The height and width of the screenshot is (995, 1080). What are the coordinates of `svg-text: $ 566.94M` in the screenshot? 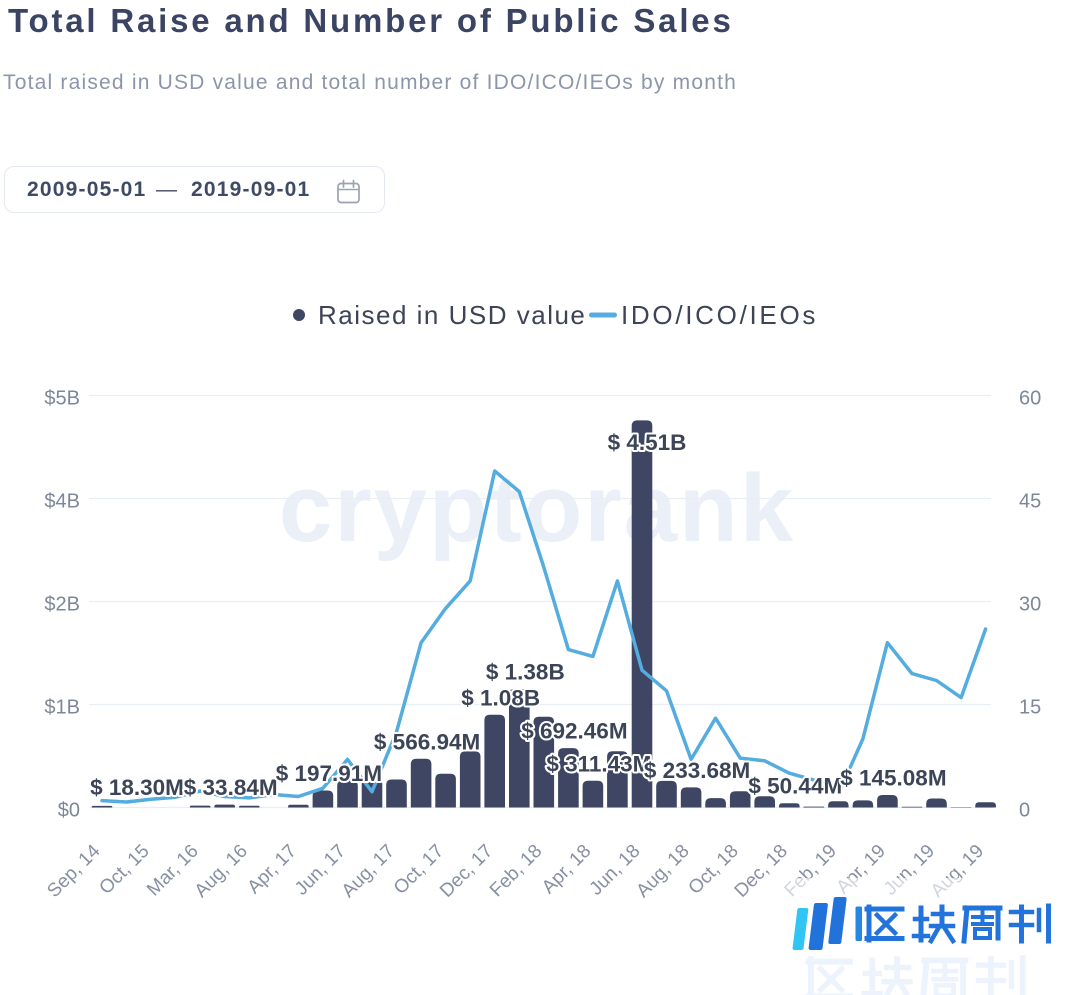 It's located at (427, 741).